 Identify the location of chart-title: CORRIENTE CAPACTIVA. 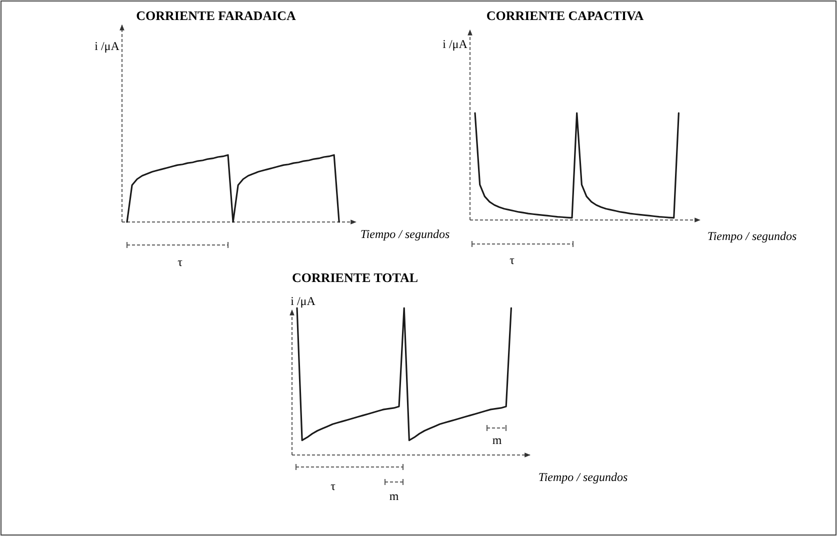
(565, 15).